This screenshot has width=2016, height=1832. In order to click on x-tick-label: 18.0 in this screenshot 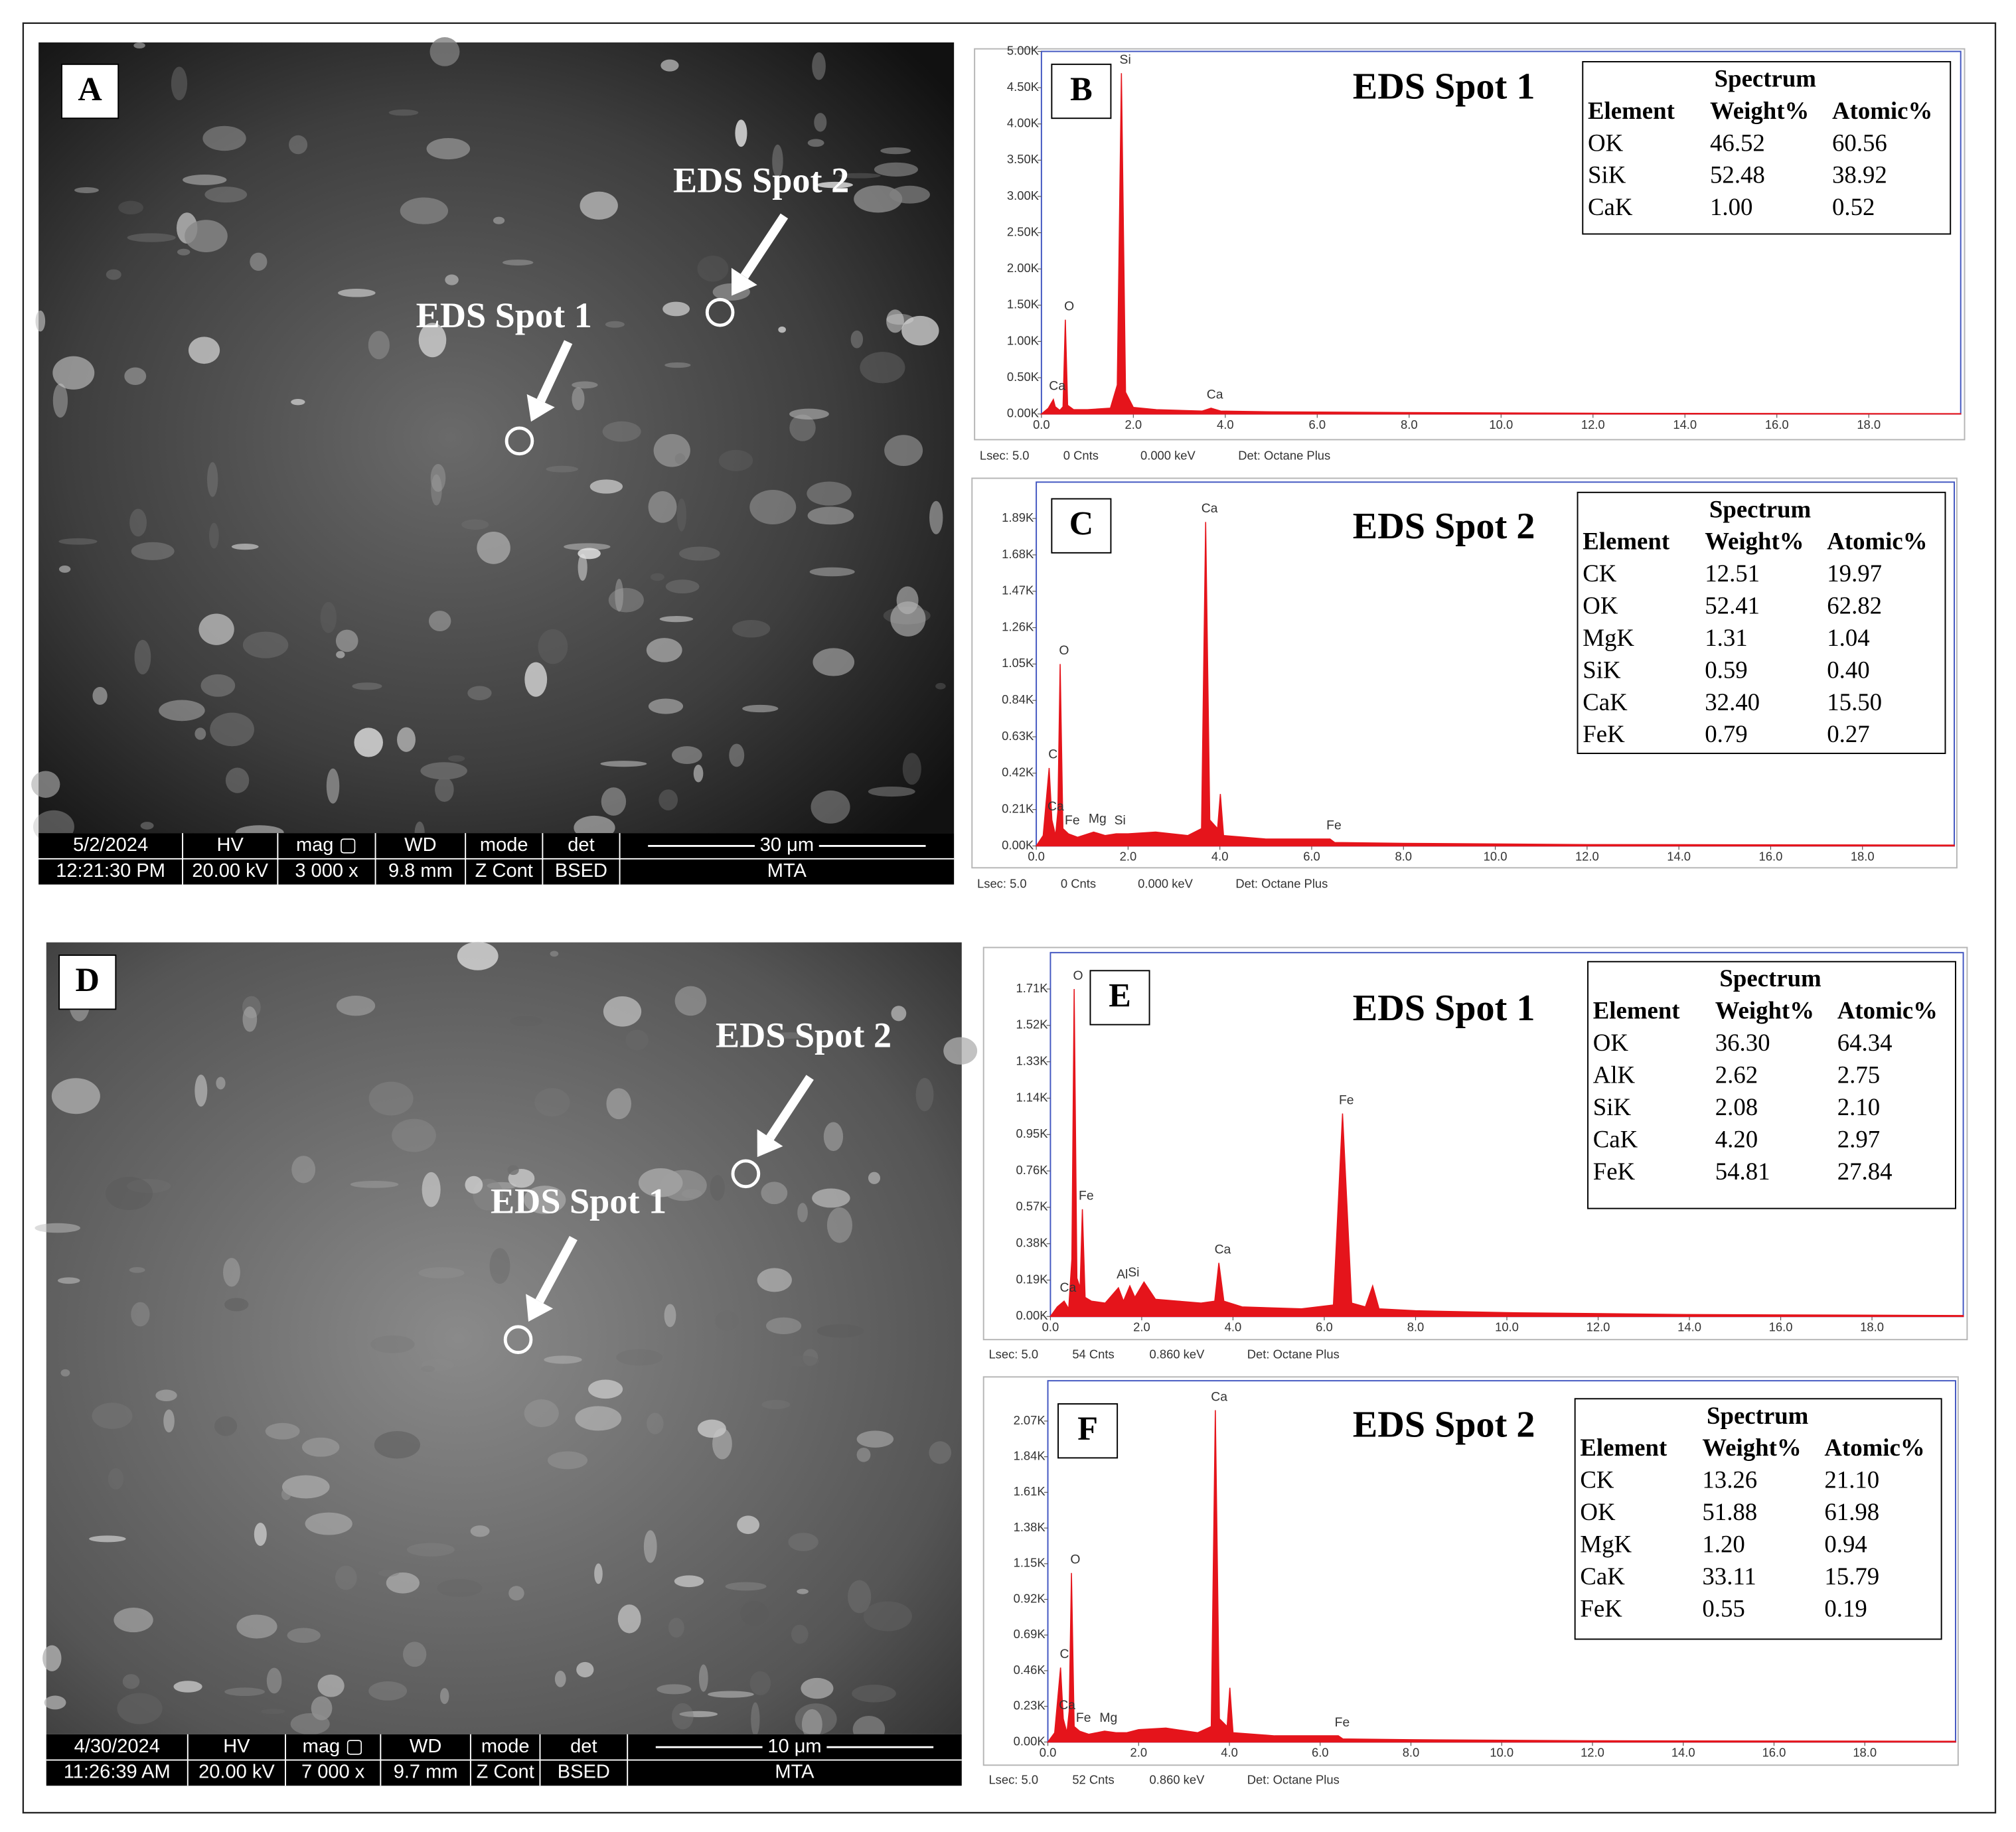, I will do `click(1872, 1327)`.